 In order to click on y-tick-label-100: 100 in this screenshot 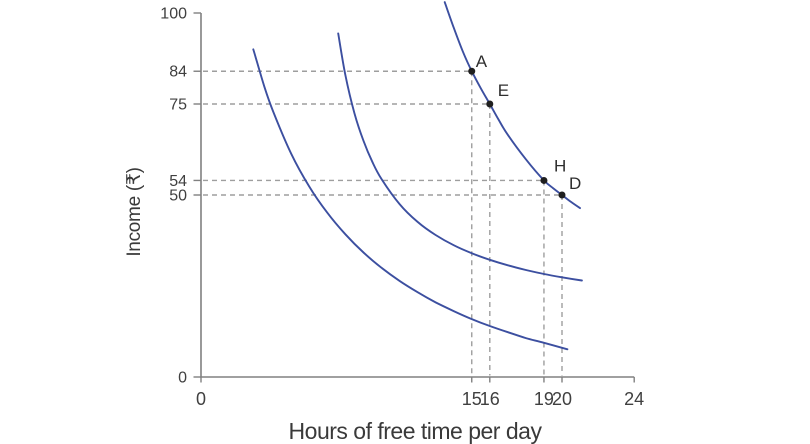, I will do `click(173, 14)`.